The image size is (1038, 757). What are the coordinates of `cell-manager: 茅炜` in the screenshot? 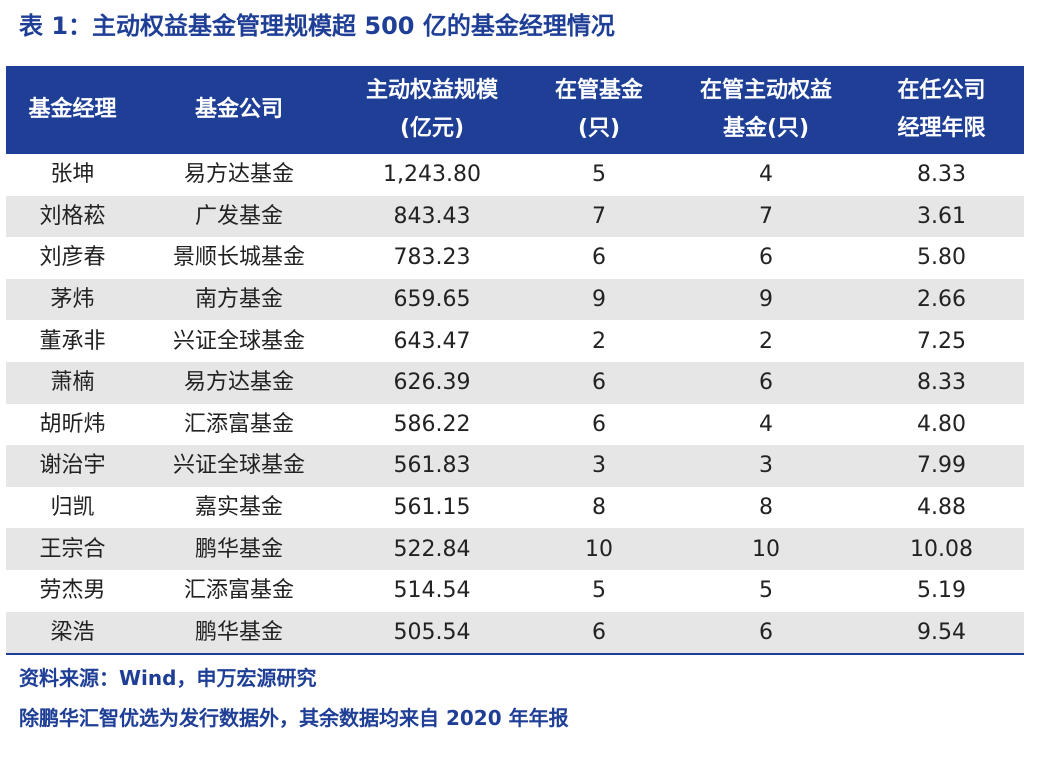 It's located at (72, 300).